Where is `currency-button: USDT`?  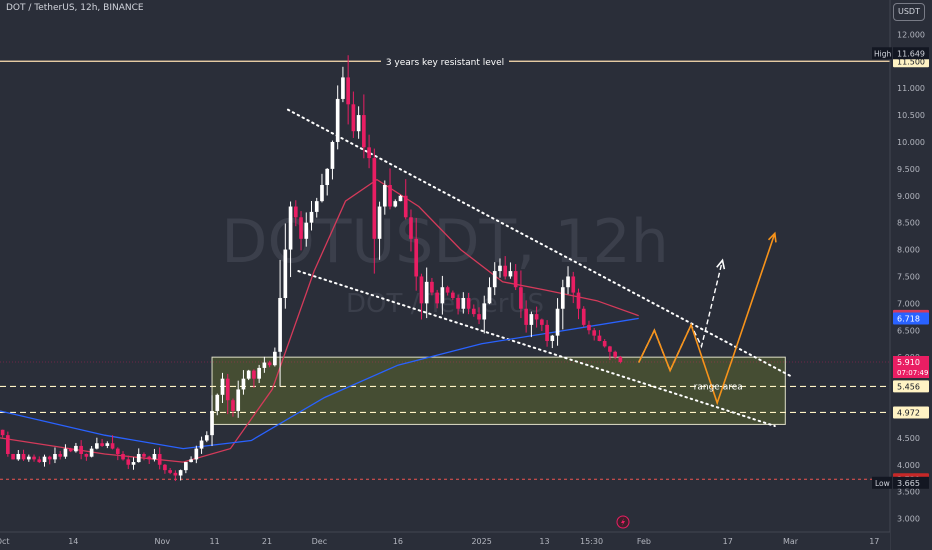
currency-button: USDT is located at coordinates (909, 12).